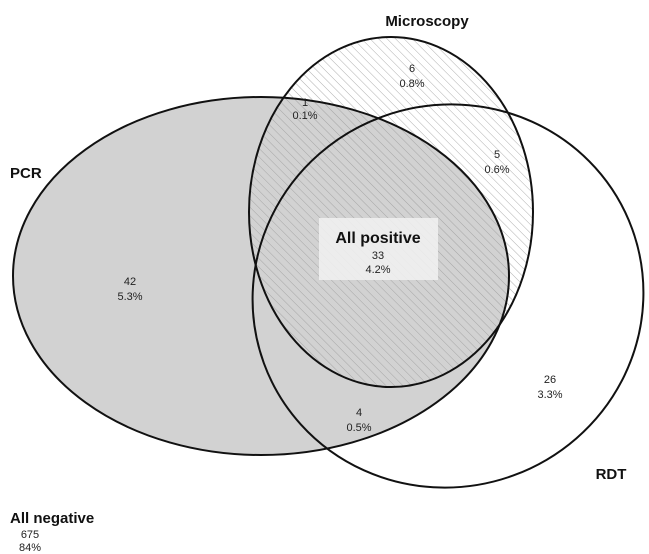 This screenshot has height=554, width=649. What do you see at coordinates (427, 21) in the screenshot?
I see `set-label-microscopy: Microscopy` at bounding box center [427, 21].